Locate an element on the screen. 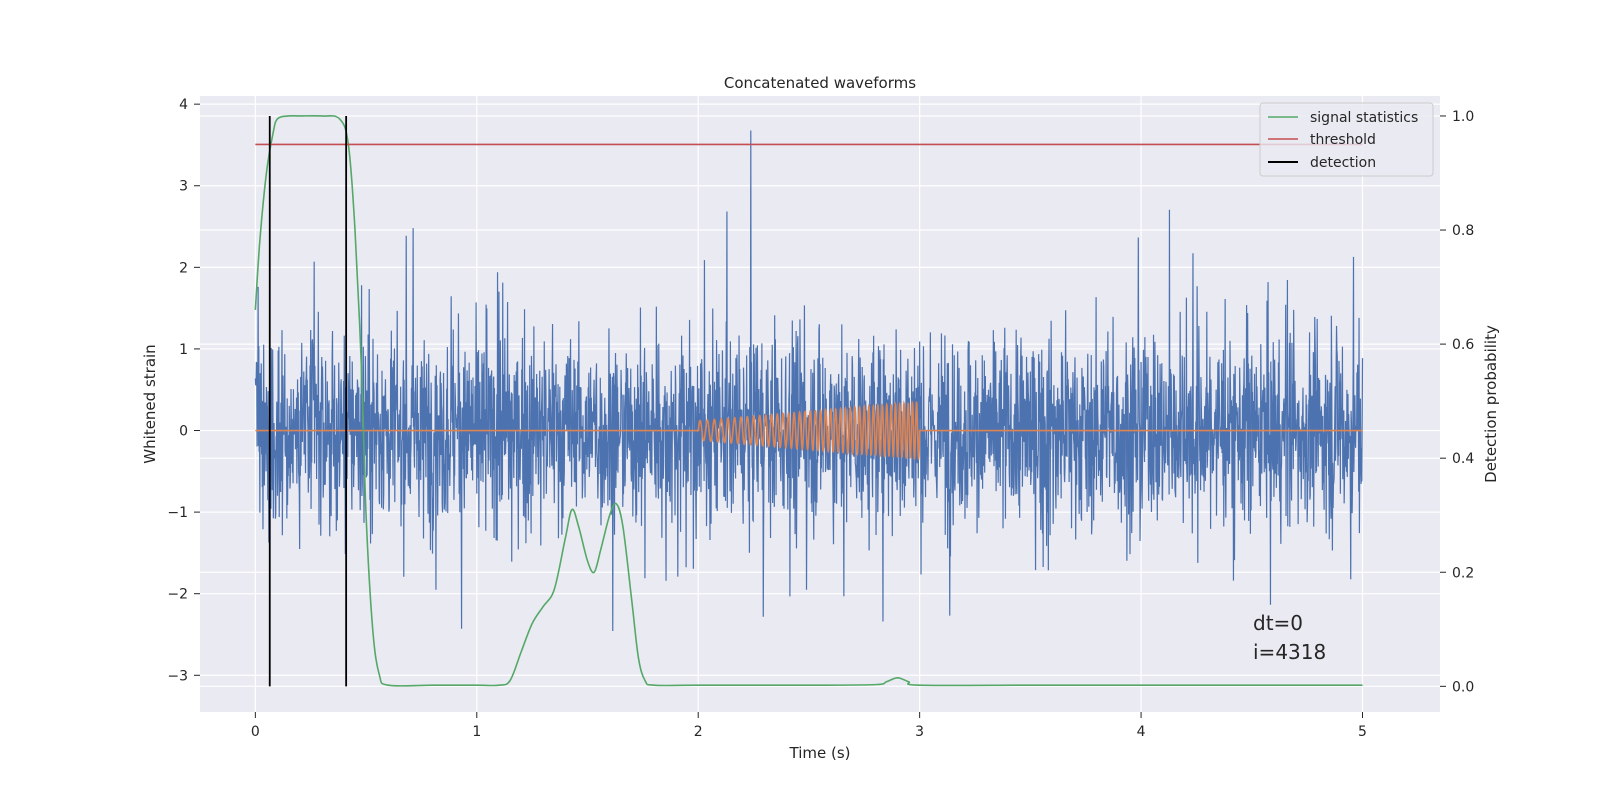 This screenshot has width=1600, height=800. x-tick-label: 5 is located at coordinates (1362, 732).